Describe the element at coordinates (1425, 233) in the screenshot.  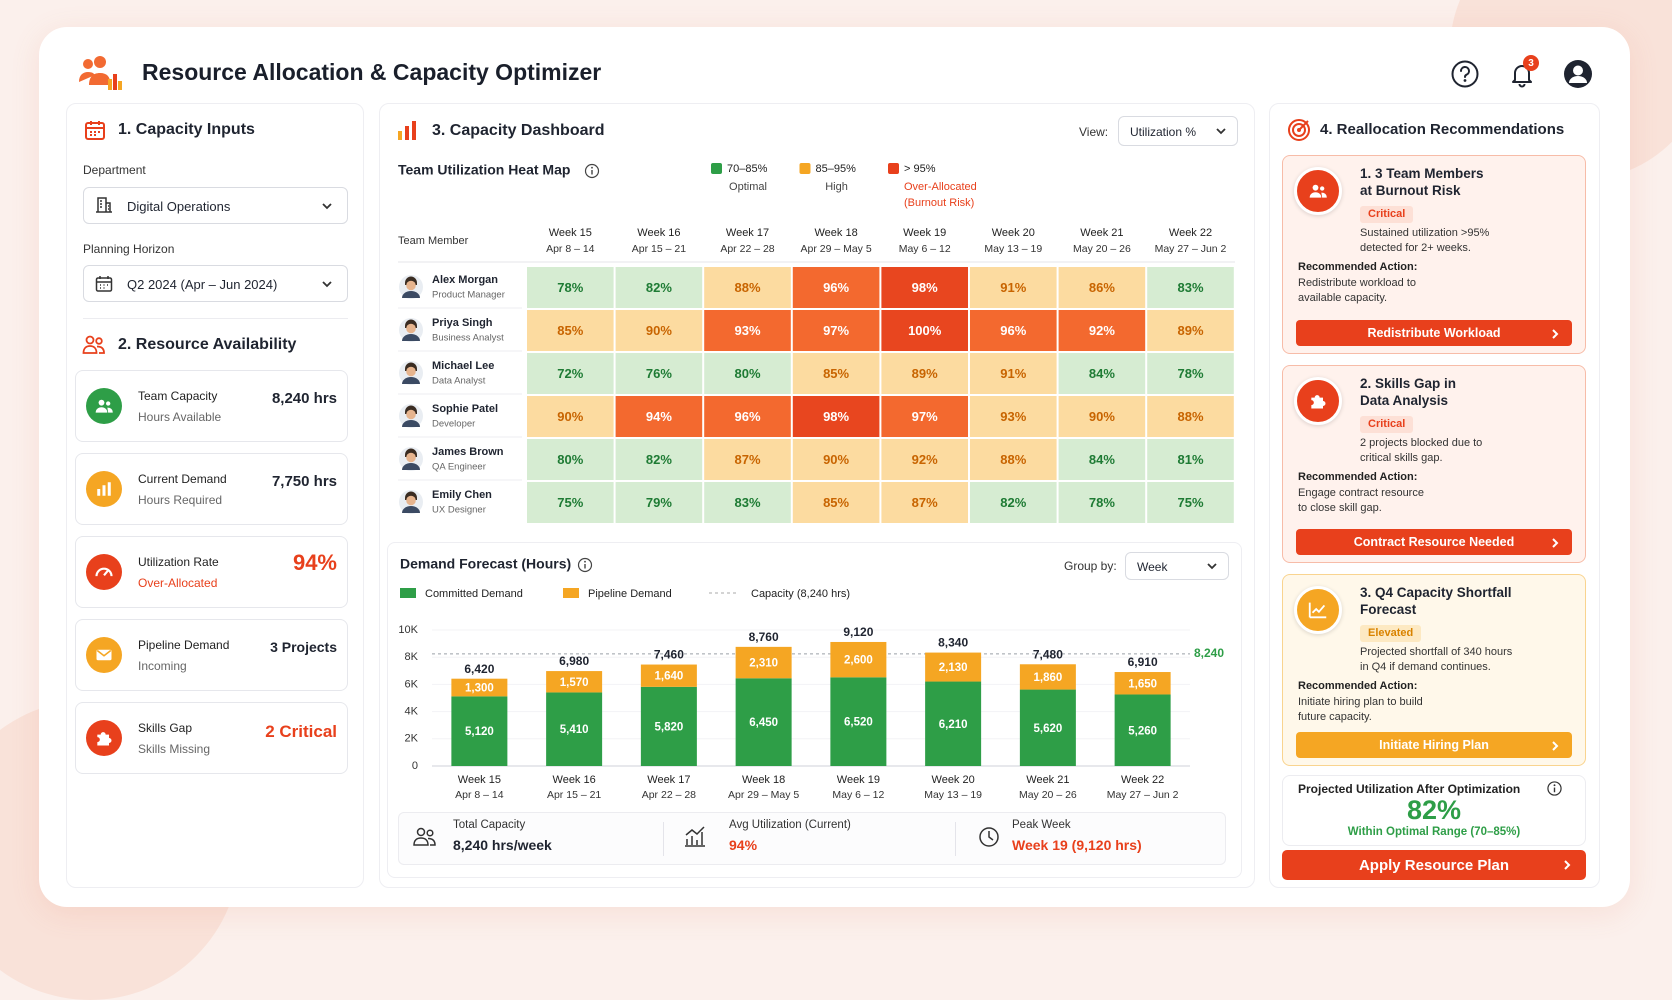
I see `rec-detail: Sustained utilization >95%` at that location.